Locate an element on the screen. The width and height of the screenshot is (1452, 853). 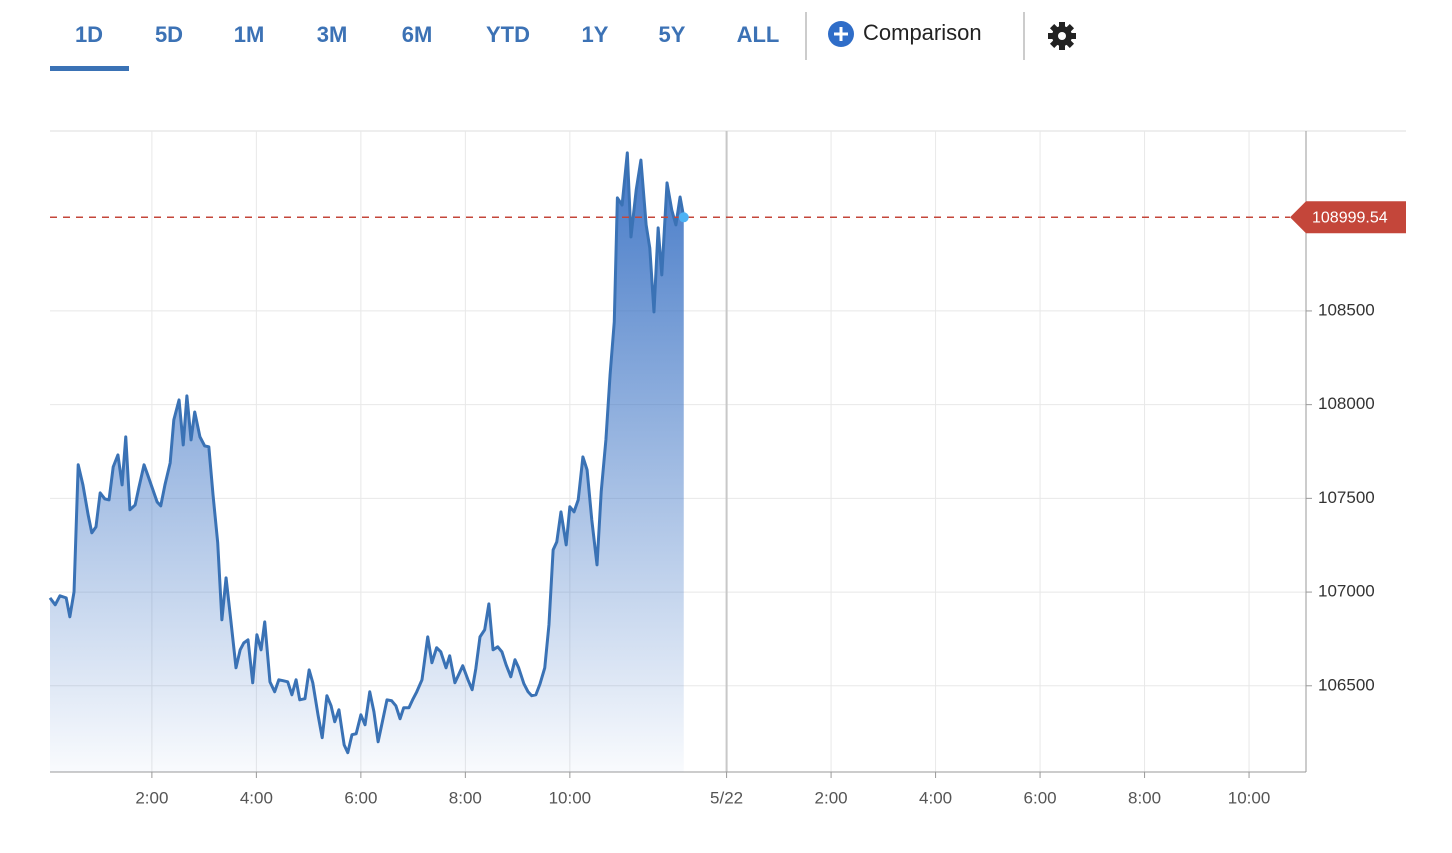
range-tab: 1D is located at coordinates (89, 34).